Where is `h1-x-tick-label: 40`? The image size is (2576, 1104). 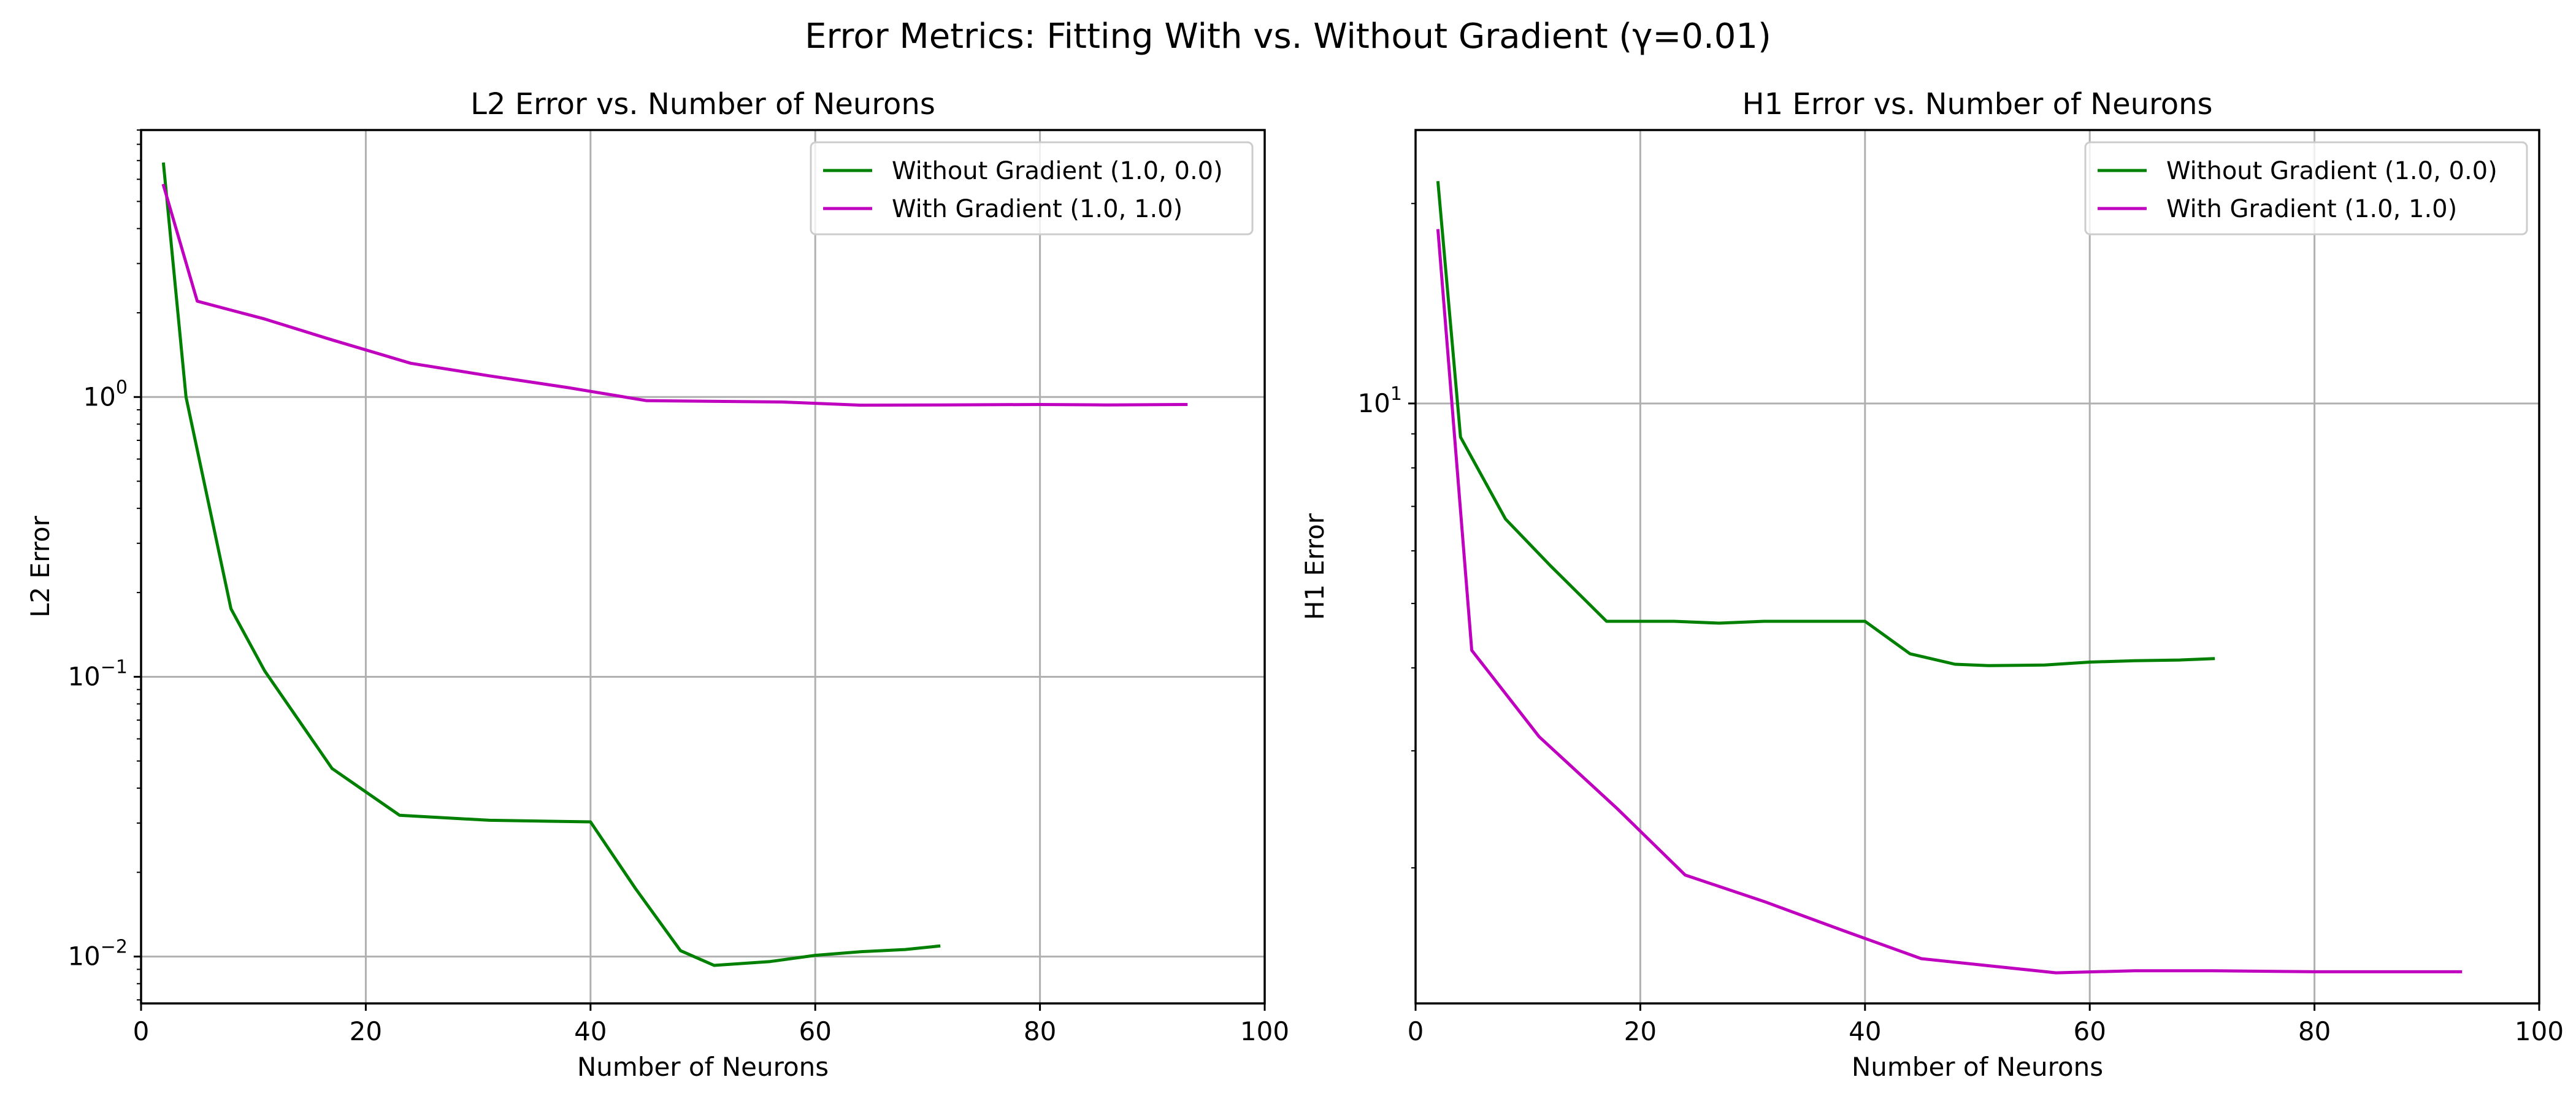 h1-x-tick-label: 40 is located at coordinates (1865, 1031).